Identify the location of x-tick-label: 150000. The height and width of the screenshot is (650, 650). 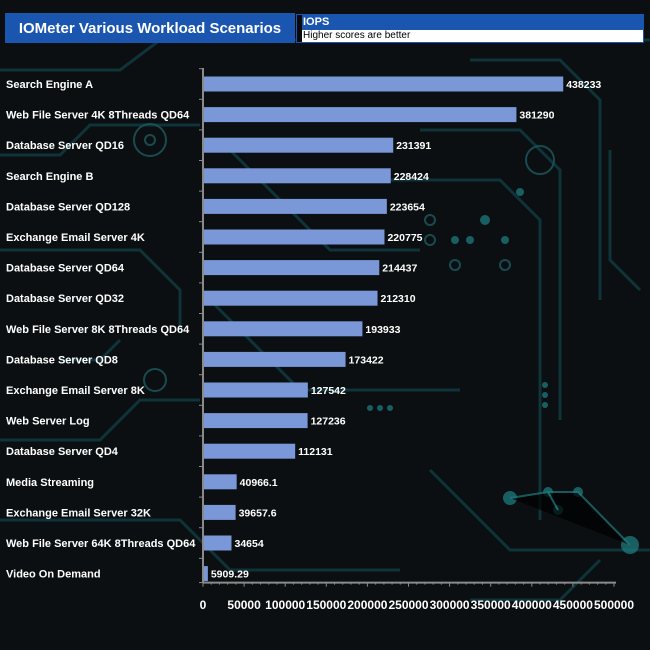
(326, 605).